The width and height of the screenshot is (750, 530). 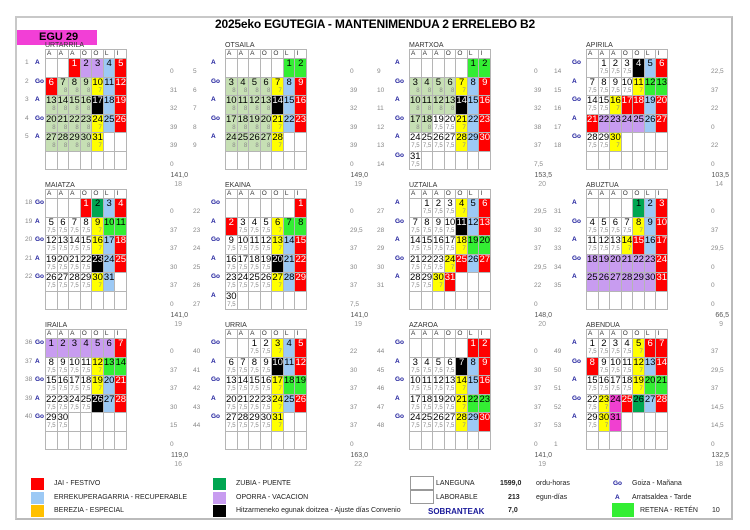 What do you see at coordinates (473, 222) in the screenshot?
I see `day-cell: 12` at bounding box center [473, 222].